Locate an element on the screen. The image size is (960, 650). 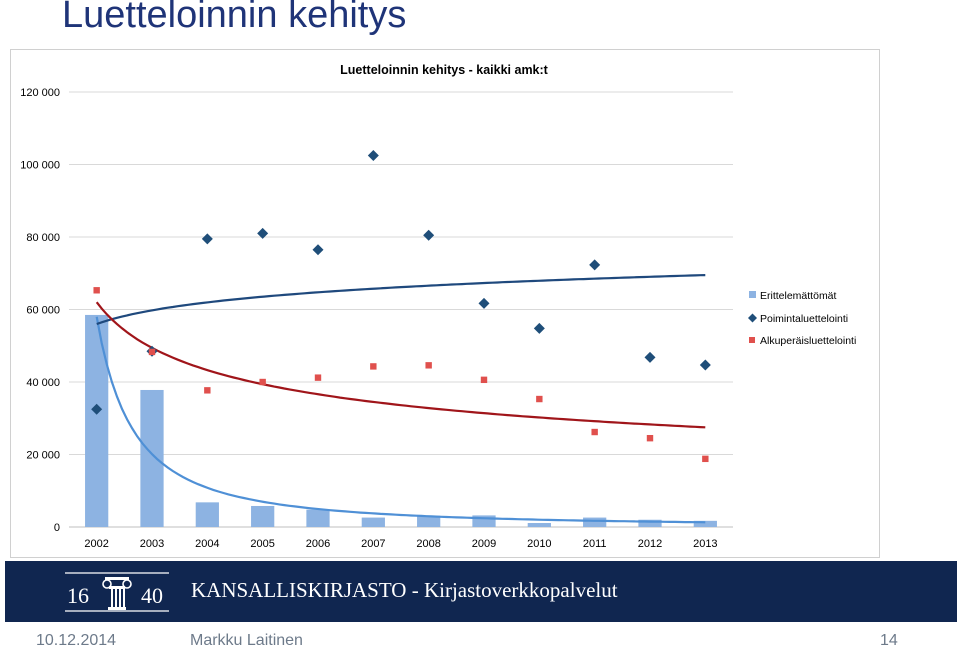
legend-square-swatch is located at coordinates (752, 340).